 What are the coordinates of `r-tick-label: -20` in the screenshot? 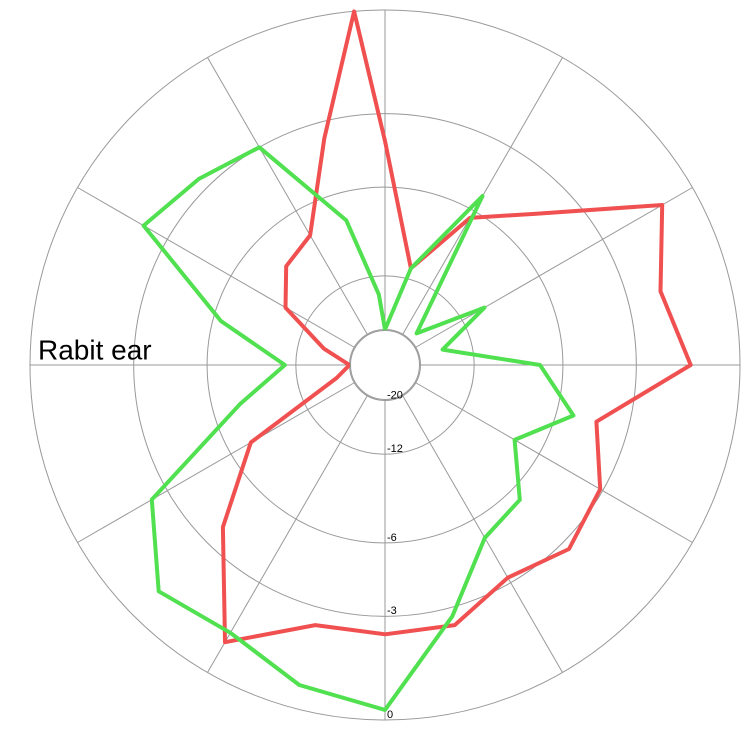 It's located at (395, 395).